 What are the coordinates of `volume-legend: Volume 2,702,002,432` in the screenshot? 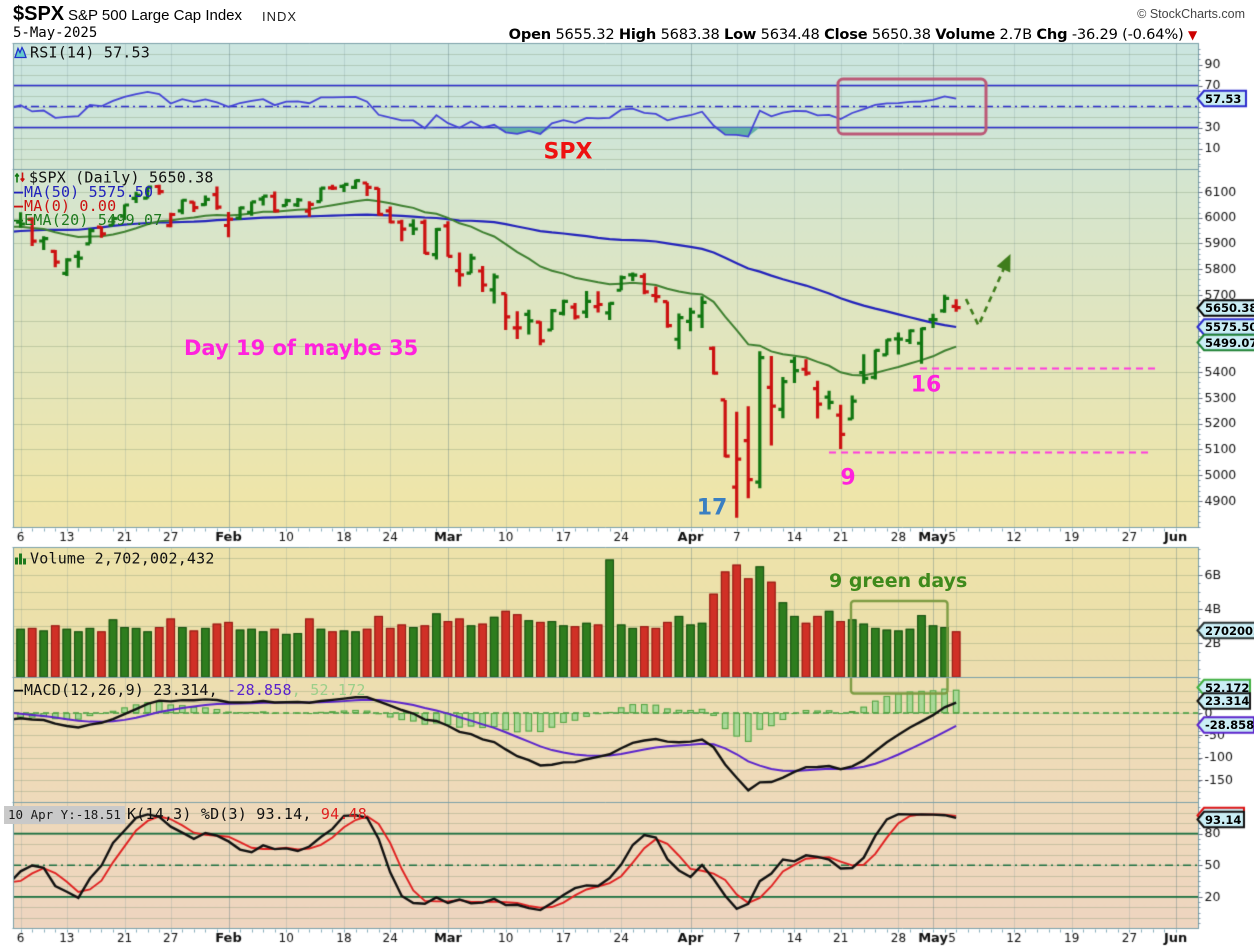 It's located at (114, 559).